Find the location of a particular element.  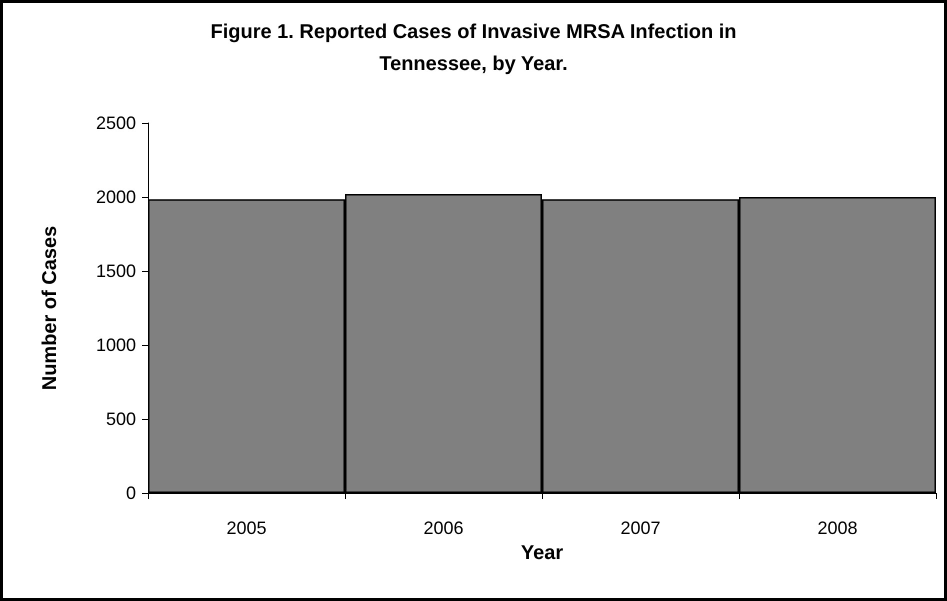

x-axis-title: Year is located at coordinates (542, 553).